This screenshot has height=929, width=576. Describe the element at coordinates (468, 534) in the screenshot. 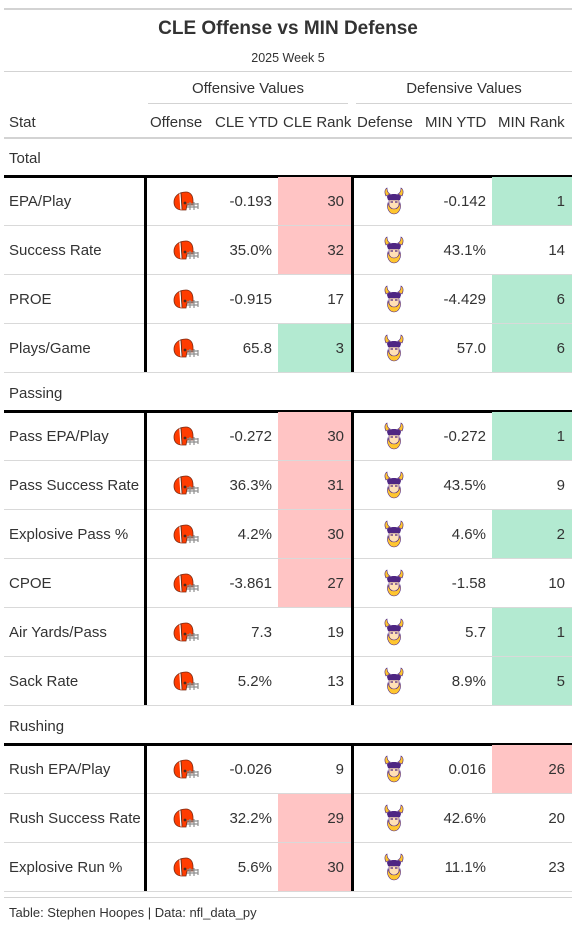

I see `def-ytd-value: 4.6%` at that location.